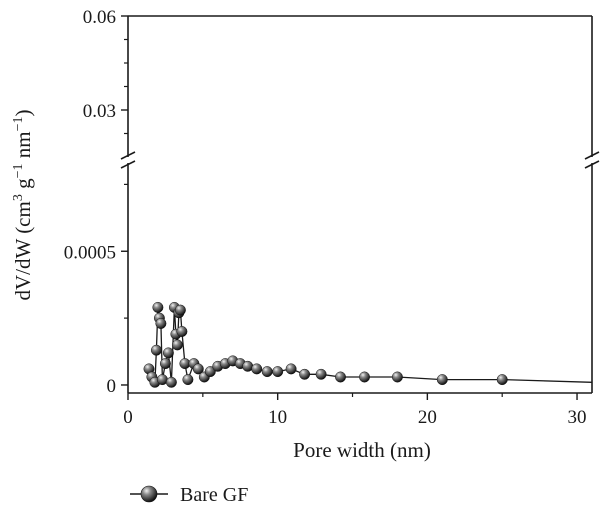 This screenshot has width=600, height=511. I want to click on legend: Bare GF, so click(189, 495).